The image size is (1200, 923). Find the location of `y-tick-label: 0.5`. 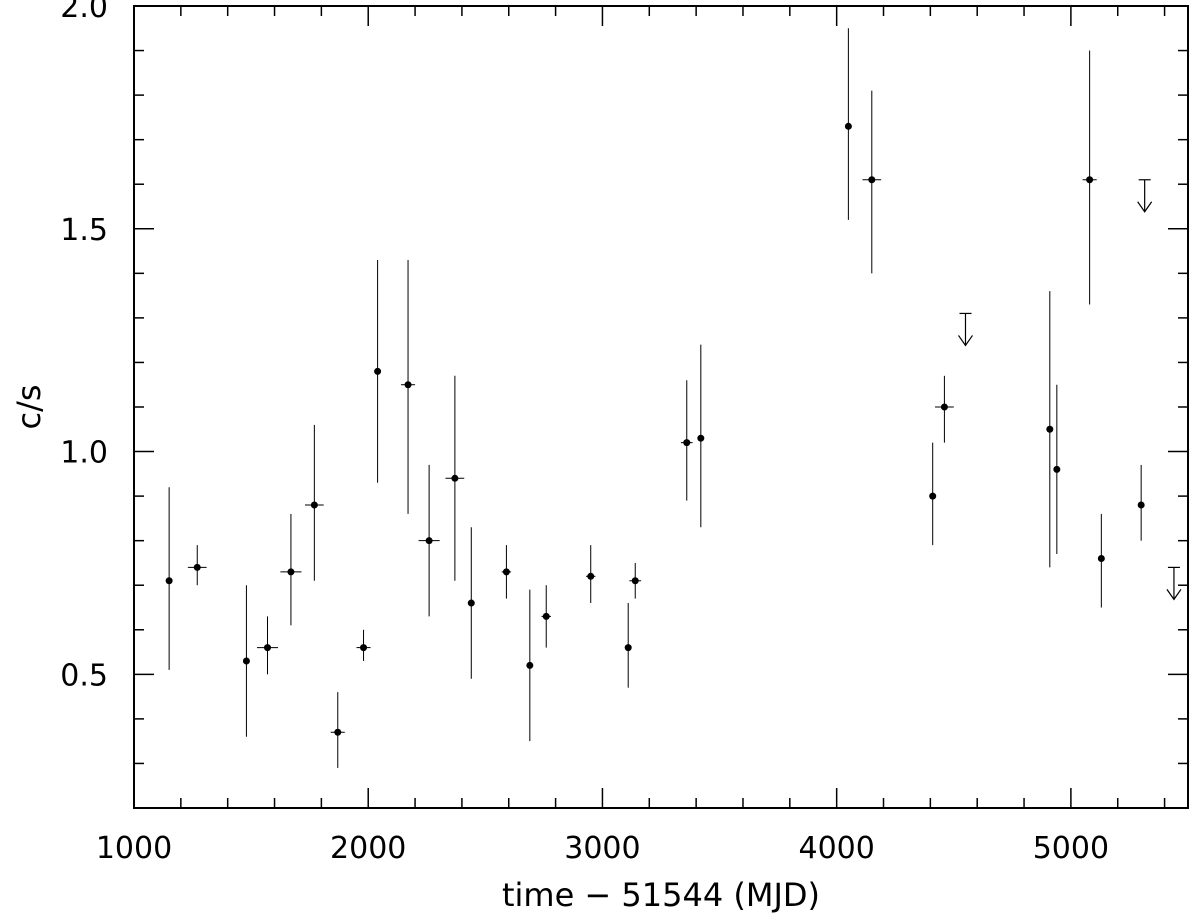

y-tick-label: 0.5 is located at coordinates (84, 675).